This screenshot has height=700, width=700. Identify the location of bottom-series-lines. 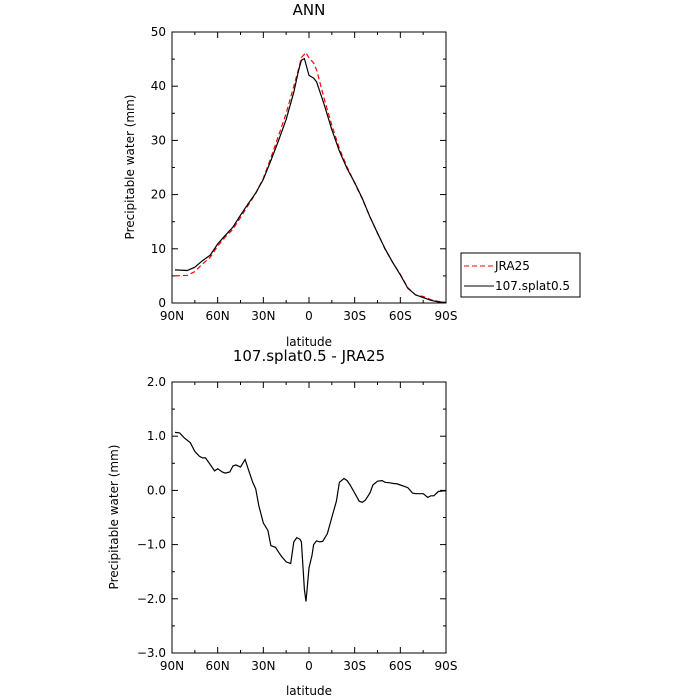
(310, 516).